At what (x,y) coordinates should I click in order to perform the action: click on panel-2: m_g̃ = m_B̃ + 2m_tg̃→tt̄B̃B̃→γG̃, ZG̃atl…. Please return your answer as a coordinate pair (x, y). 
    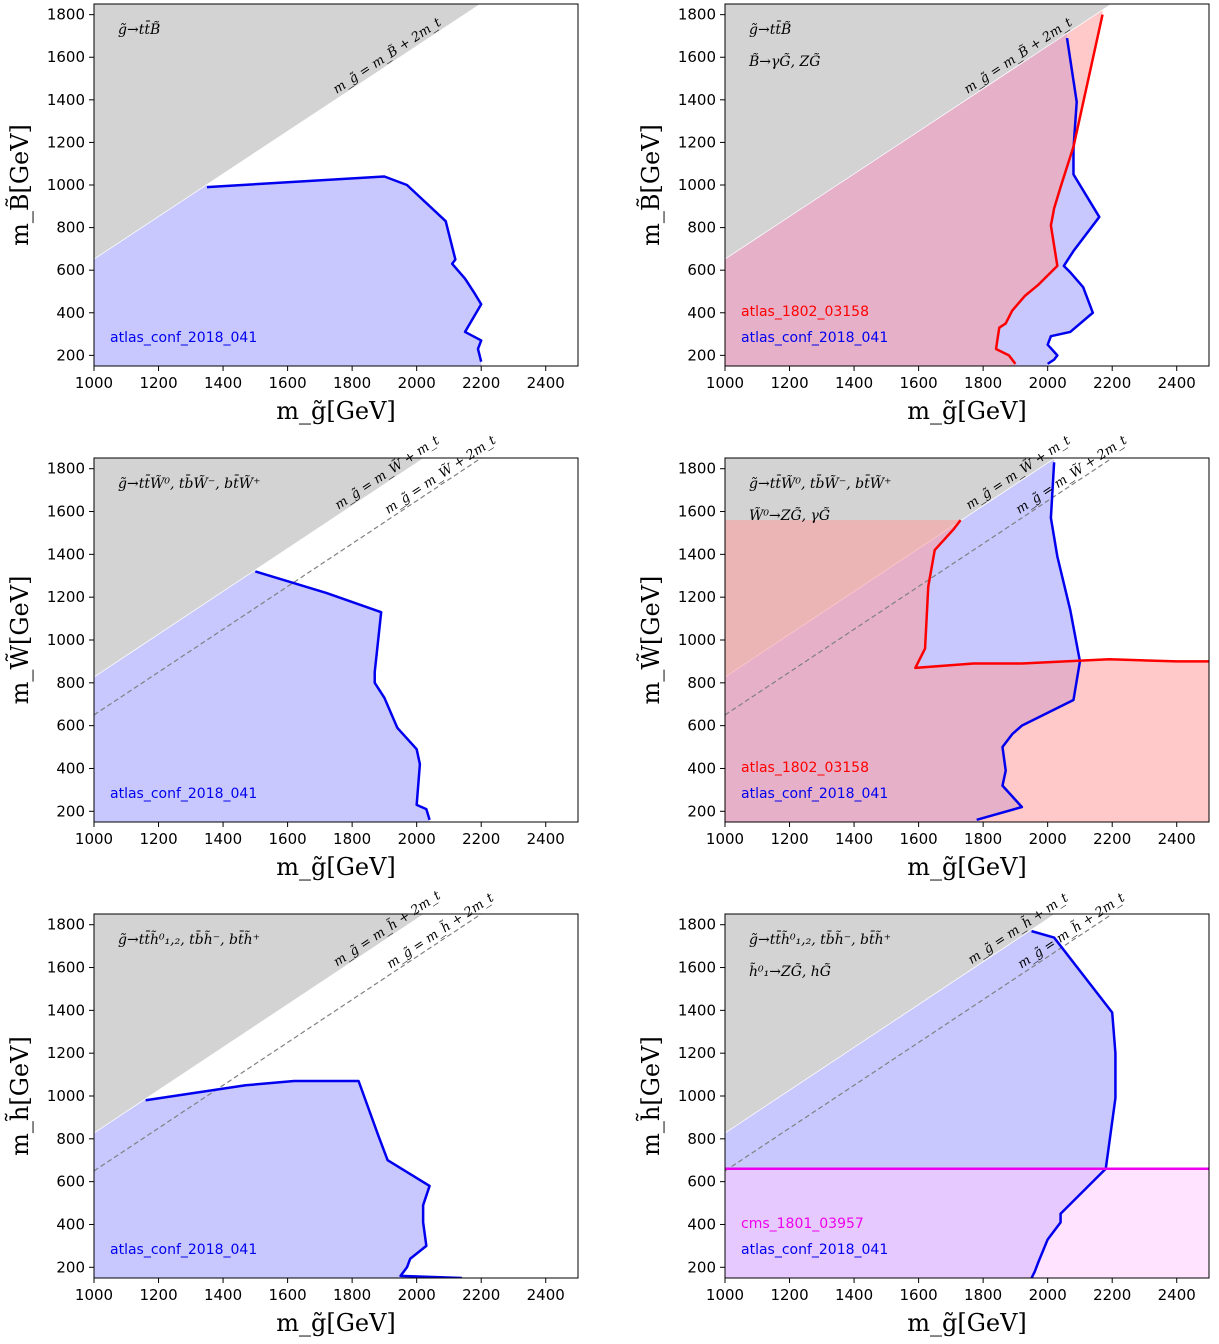
    Looking at the image, I should click on (923, 214).